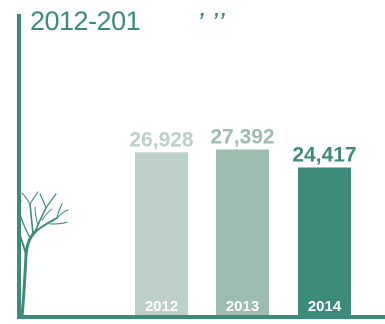 This screenshot has width=385, height=324. What do you see at coordinates (212, 21) in the screenshot?
I see `chart-title-fragment: ’ ’’` at bounding box center [212, 21].